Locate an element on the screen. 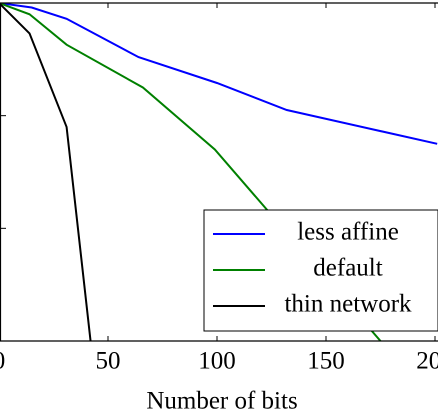 The height and width of the screenshot is (414, 438). x-tick-label: 150 is located at coordinates (326, 361).